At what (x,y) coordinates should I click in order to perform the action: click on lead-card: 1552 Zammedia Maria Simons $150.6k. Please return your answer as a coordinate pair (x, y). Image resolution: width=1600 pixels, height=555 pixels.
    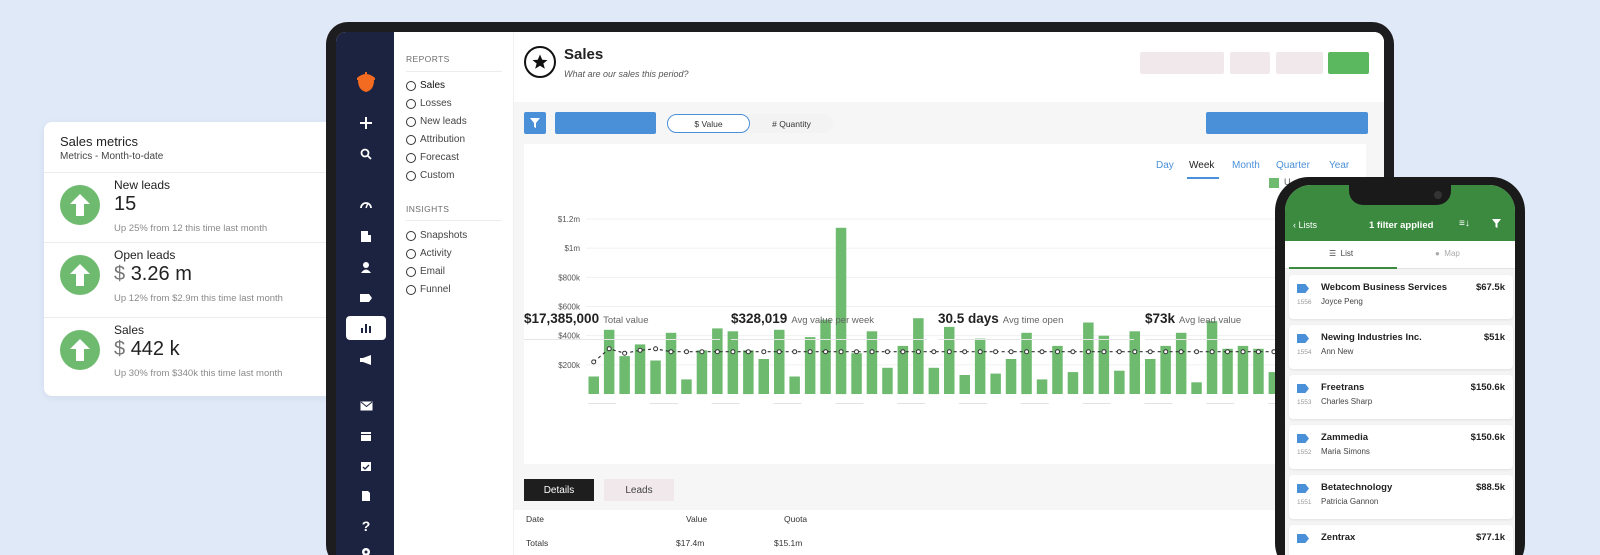
    Looking at the image, I should click on (1401, 447).